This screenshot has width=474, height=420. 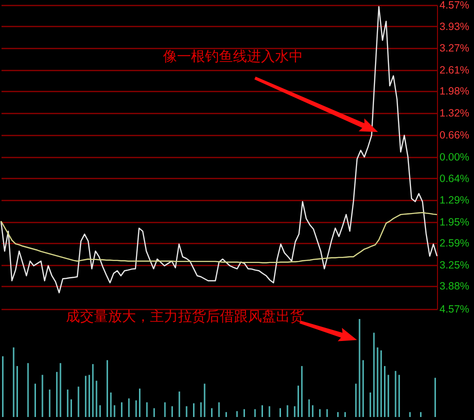 I want to click on y-tick-label: 2.61%, so click(x=455, y=70).